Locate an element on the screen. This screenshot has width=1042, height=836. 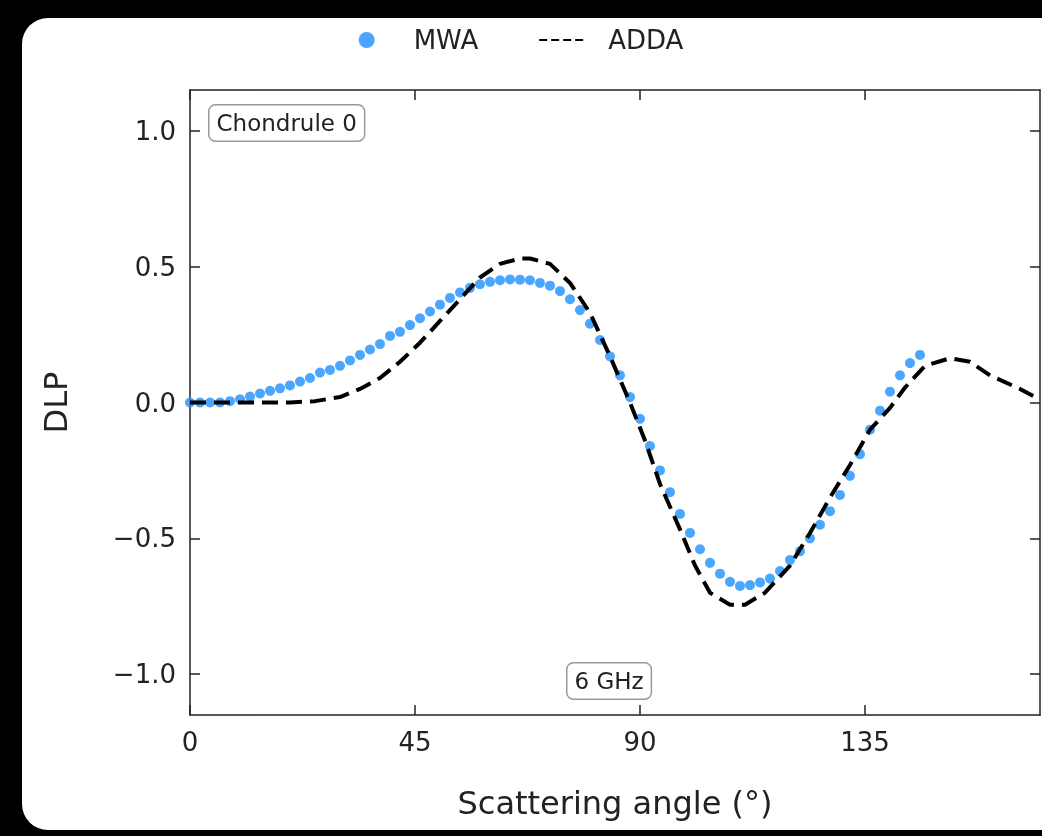
x-tick-label: 135 is located at coordinates (865, 742).